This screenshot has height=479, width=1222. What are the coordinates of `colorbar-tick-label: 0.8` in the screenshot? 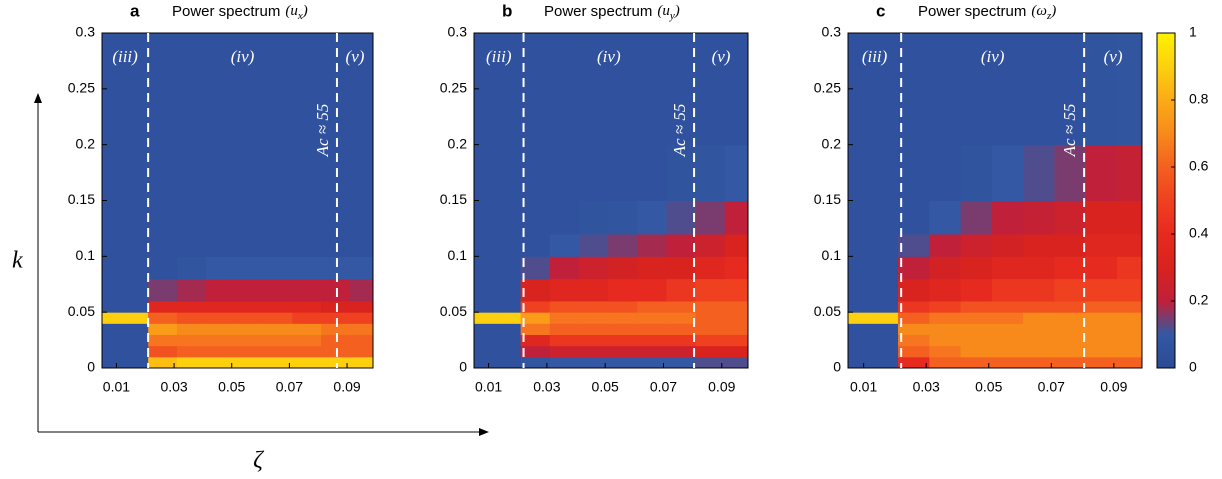 It's located at (1199, 99).